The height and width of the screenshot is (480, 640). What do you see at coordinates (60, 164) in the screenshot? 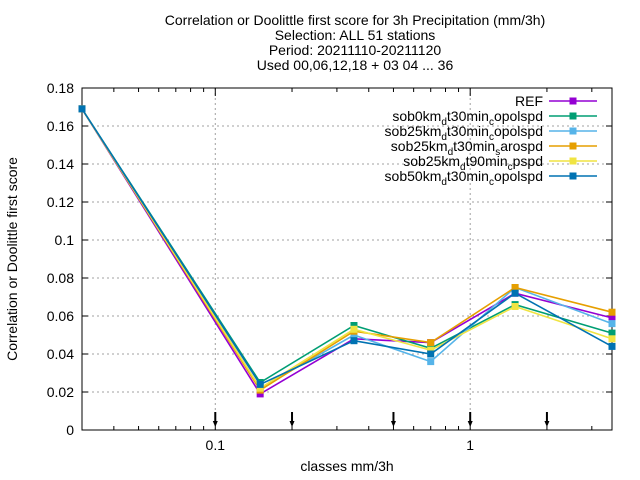
I see `y-tick-label: 0.14` at bounding box center [60, 164].